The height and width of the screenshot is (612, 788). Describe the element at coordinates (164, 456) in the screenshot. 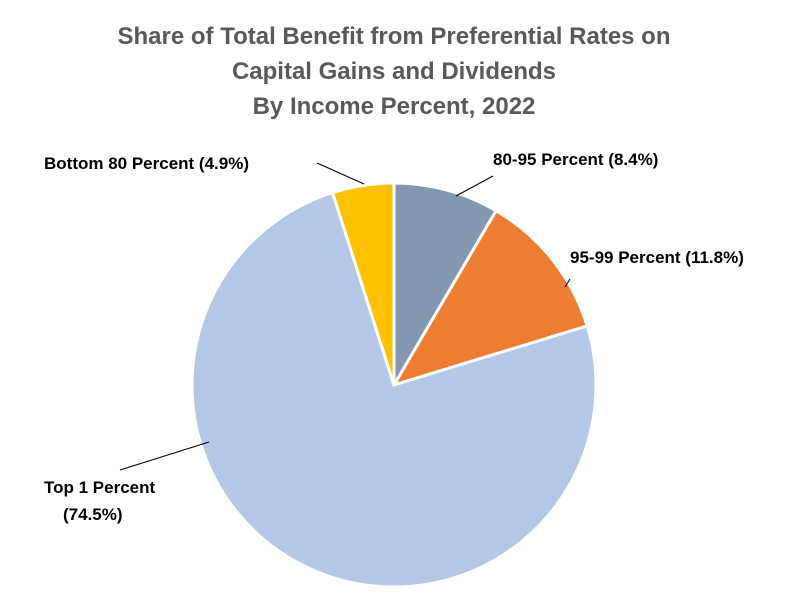

I see `leader-line-top-1-percent` at that location.